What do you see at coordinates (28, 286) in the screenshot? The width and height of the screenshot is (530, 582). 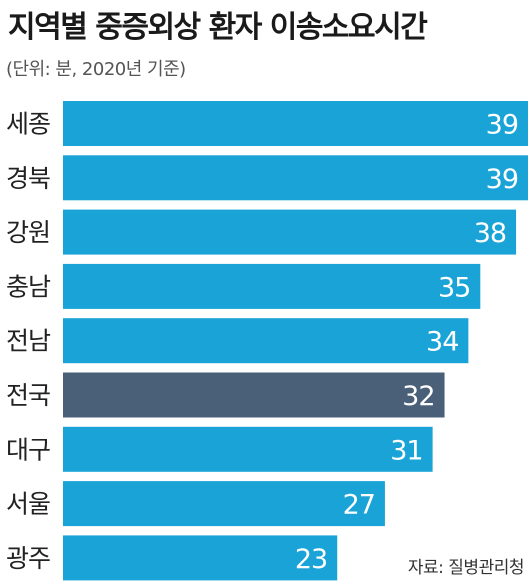 I see `region-label: 충남` at bounding box center [28, 286].